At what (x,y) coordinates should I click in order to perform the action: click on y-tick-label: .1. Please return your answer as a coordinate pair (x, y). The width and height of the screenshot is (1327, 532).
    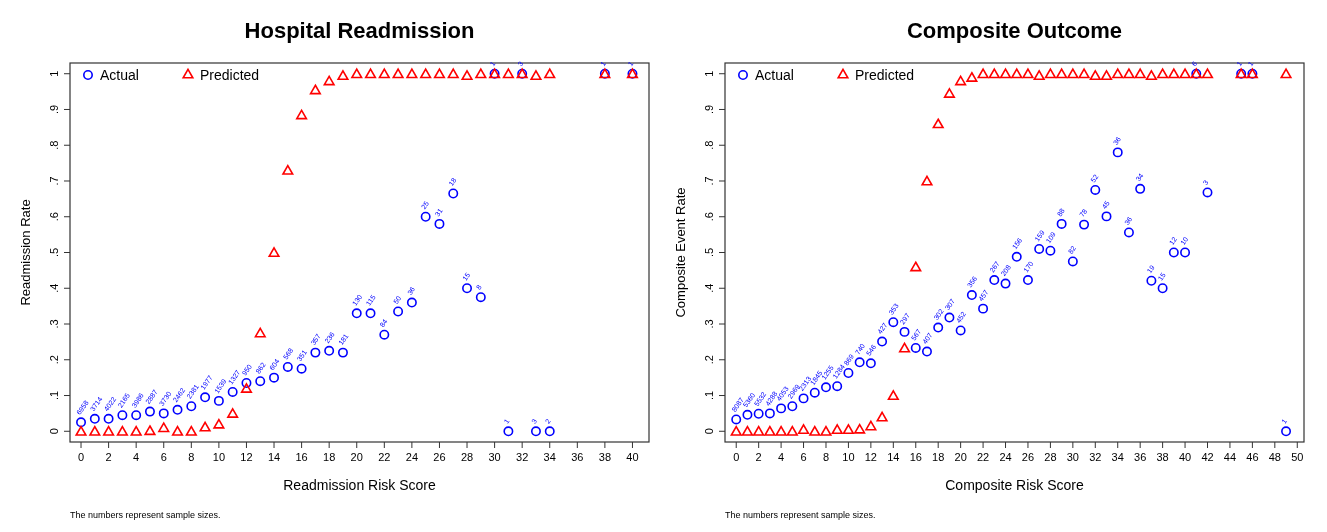
    Looking at the image, I should click on (54, 395).